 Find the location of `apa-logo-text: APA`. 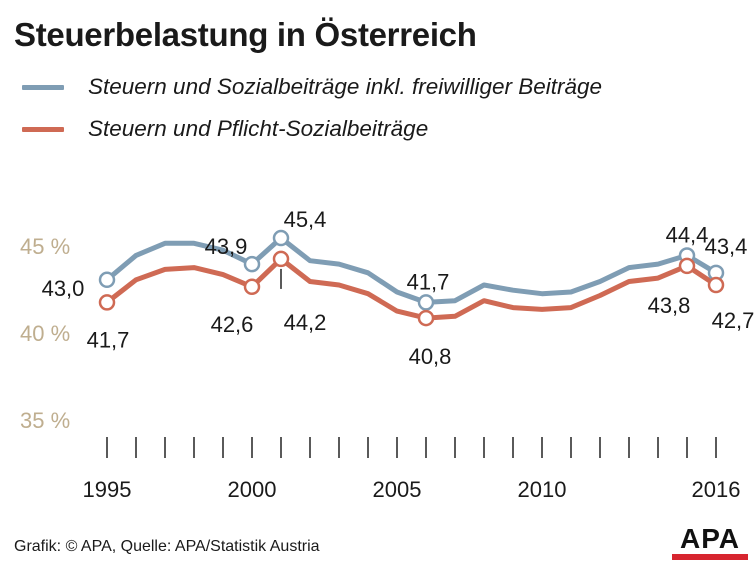

apa-logo-text: APA is located at coordinates (710, 538).